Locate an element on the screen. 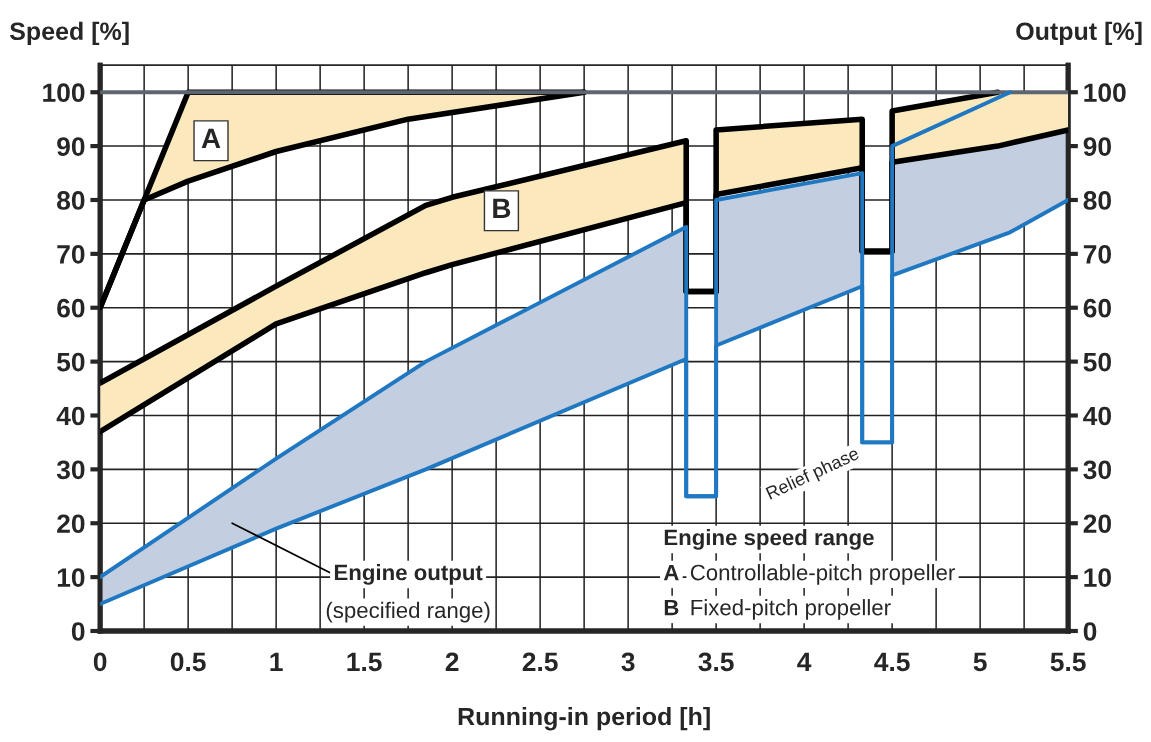  annotation: Fixed-pitch propeller is located at coordinates (791, 609).